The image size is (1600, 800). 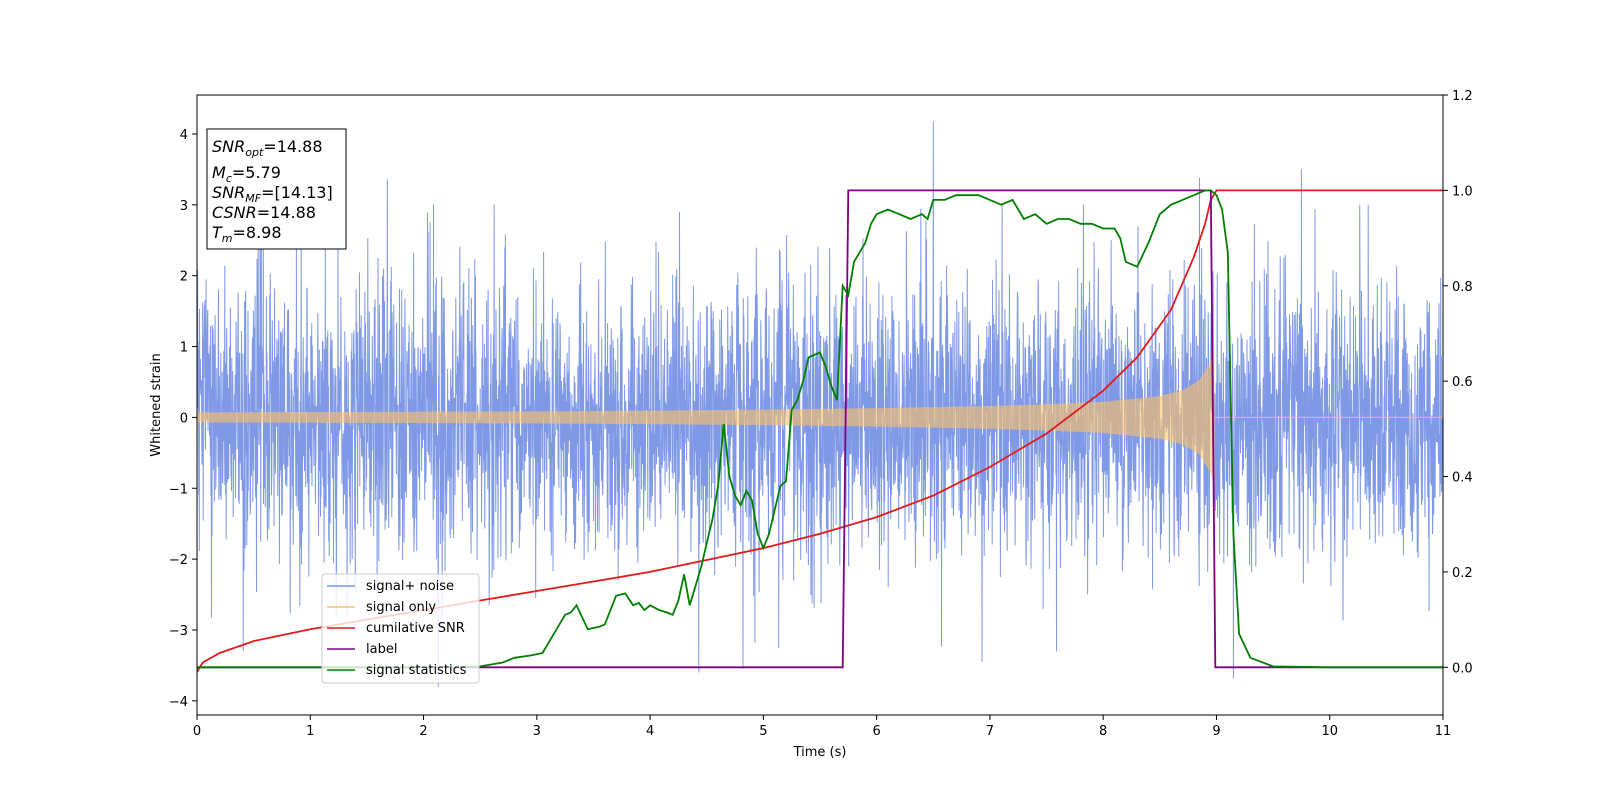 I want to click on y-right-tick-label: 0.0, so click(x=1462, y=668).